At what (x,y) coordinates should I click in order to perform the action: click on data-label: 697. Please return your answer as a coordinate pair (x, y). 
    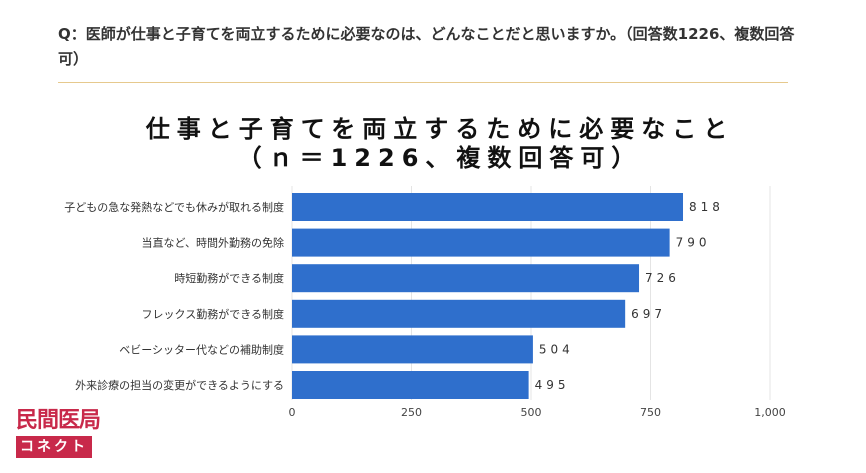
    Looking at the image, I should click on (648, 314).